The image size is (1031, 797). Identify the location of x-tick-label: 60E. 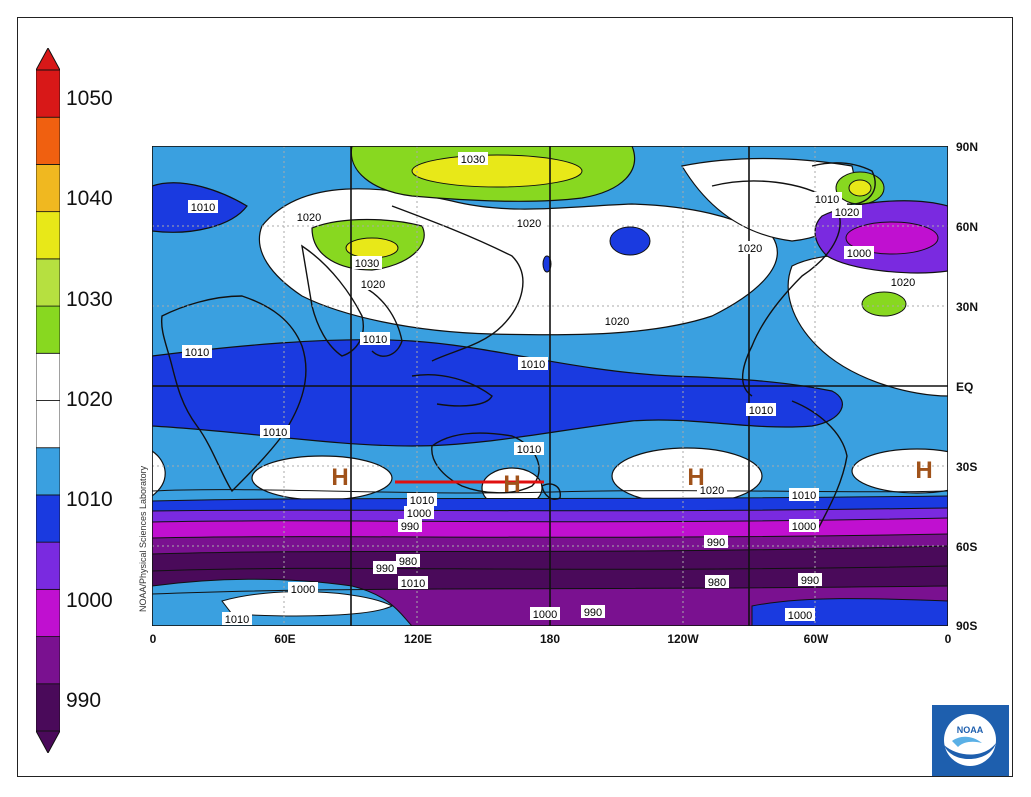
(285, 639).